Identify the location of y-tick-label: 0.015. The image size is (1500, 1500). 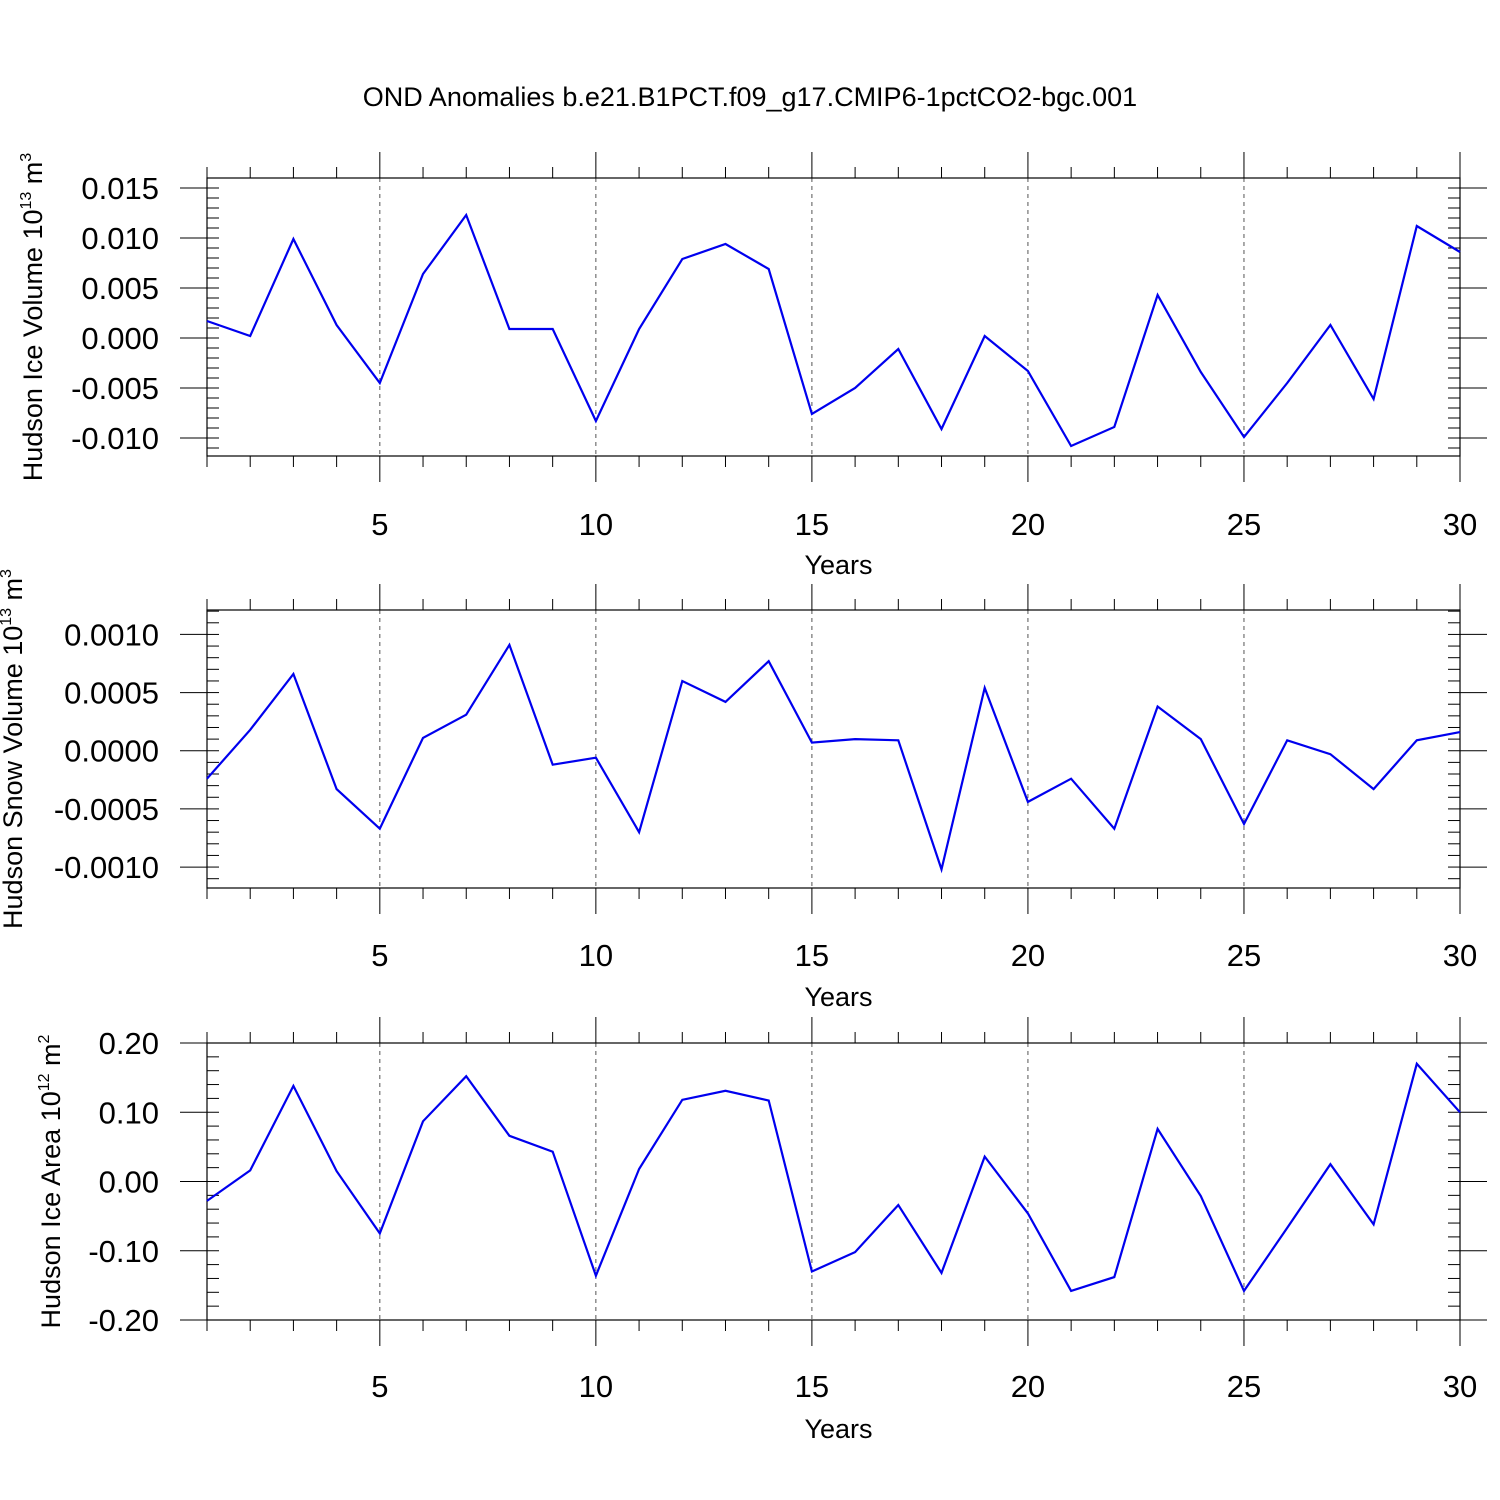
(120, 188).